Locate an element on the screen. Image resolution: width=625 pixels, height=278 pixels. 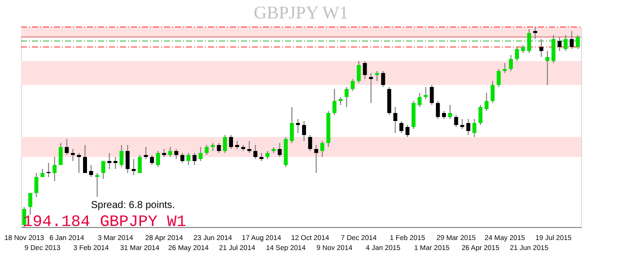
annotation: 194.184 GBPJPY W1 is located at coordinates (104, 222).